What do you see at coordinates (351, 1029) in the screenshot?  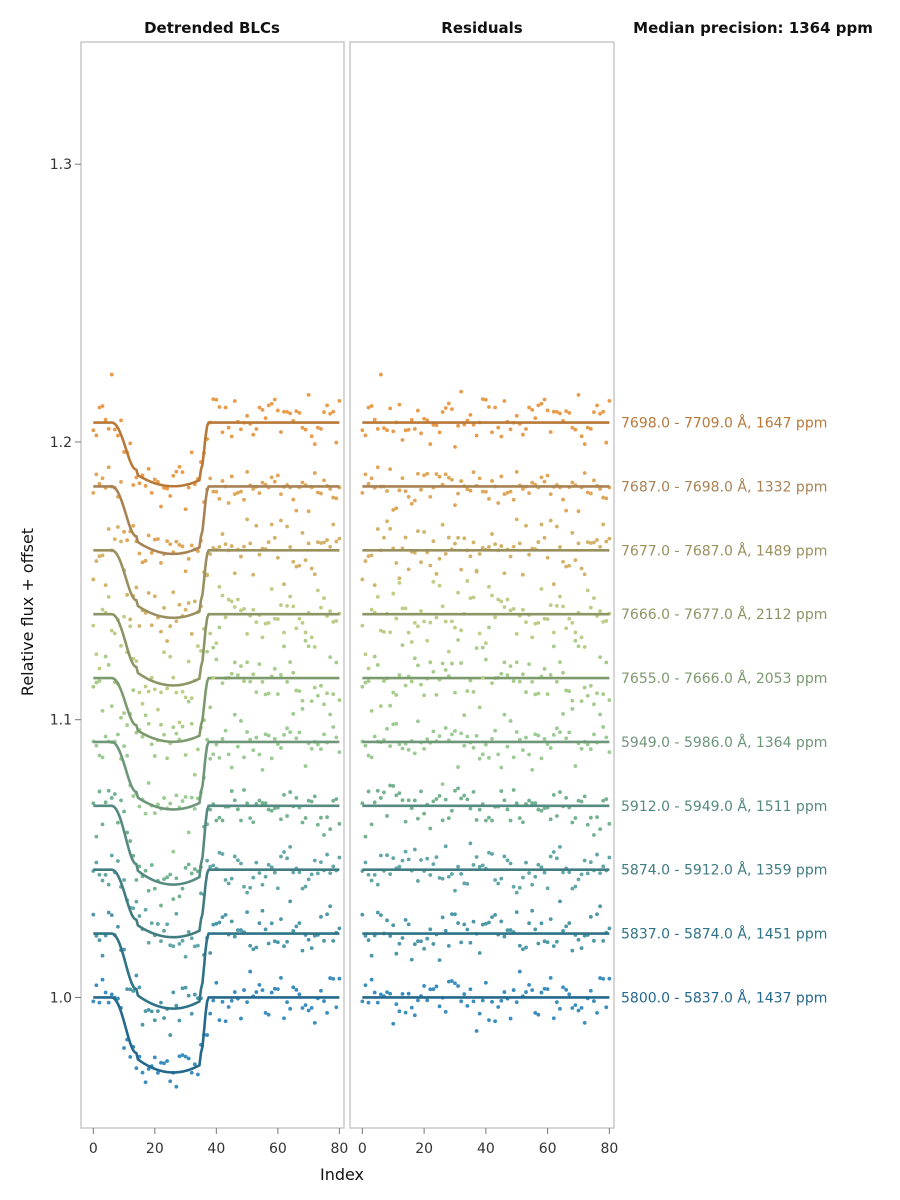 I see `series-group` at bounding box center [351, 1029].